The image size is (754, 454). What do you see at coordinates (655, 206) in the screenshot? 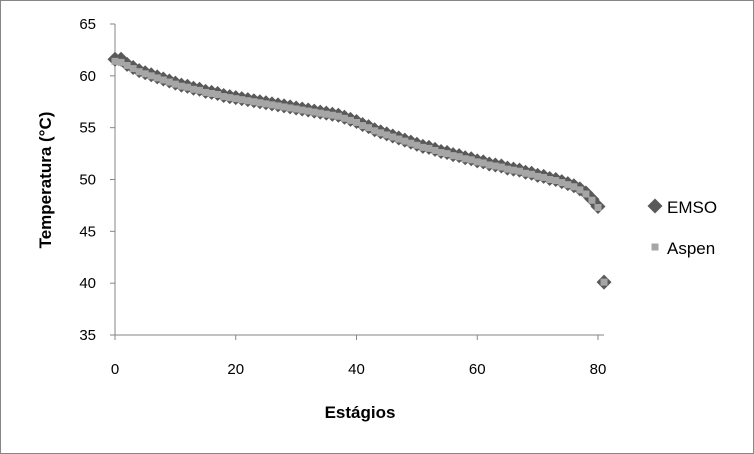
I see `legend-marker-emso` at bounding box center [655, 206].